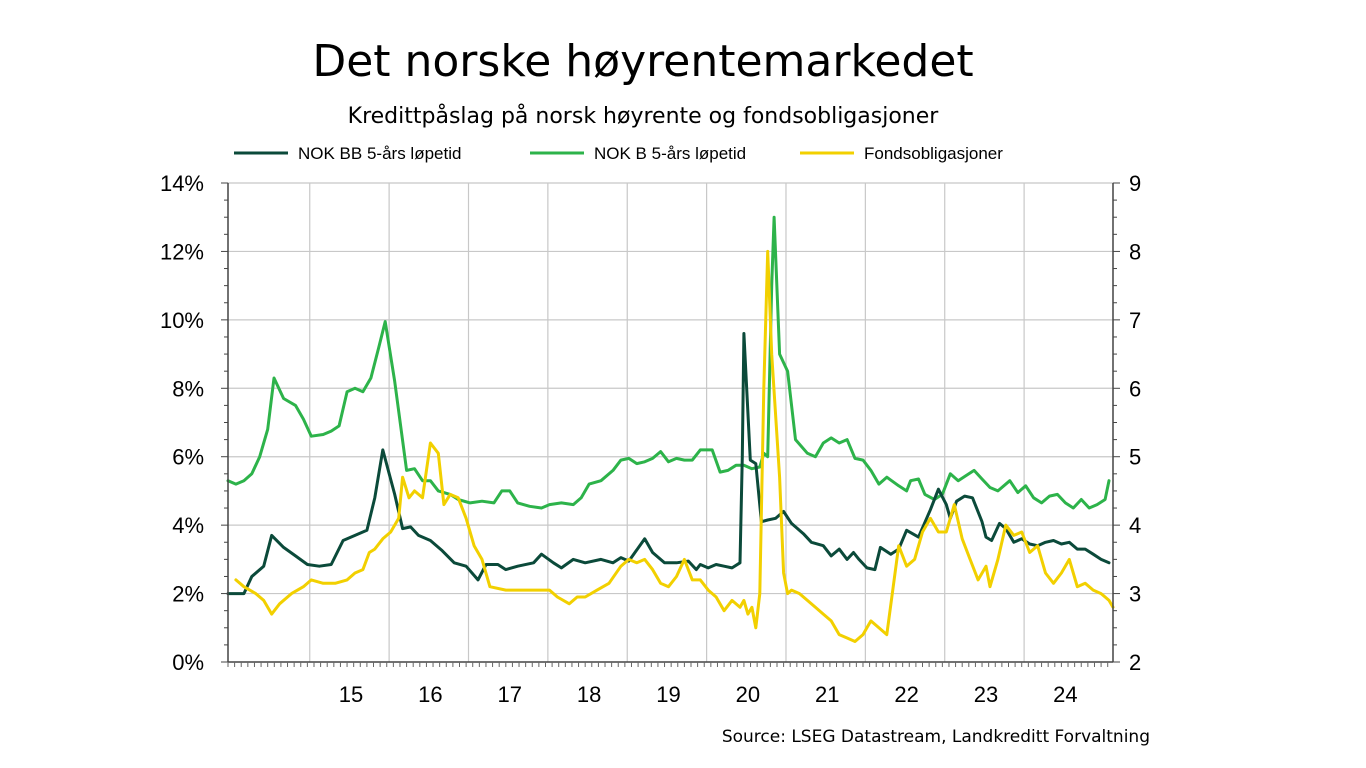 This screenshot has width=1366, height=768. What do you see at coordinates (1135, 457) in the screenshot?
I see `y-right-tick-label: 5` at bounding box center [1135, 457].